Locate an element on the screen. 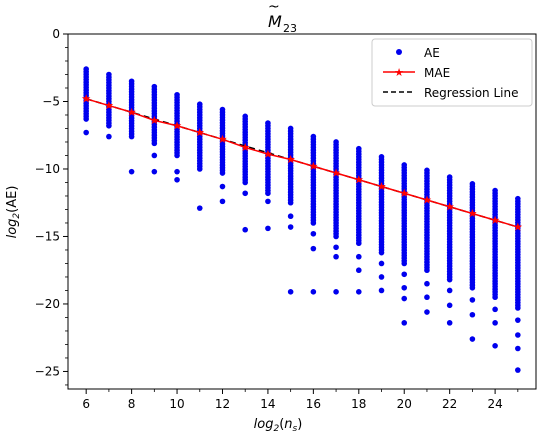  x-axis-label-base: log is located at coordinates (264, 424).